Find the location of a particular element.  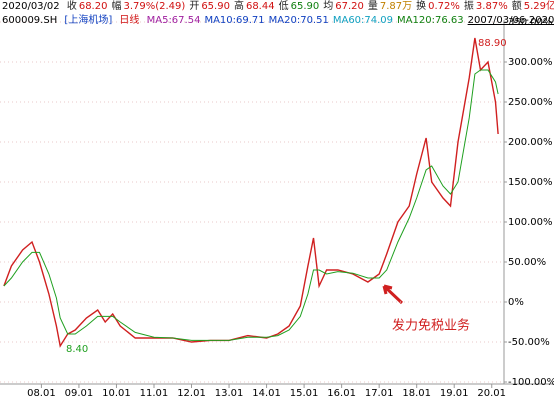

x-tick-label: 15.01 is located at coordinates (304, 393).